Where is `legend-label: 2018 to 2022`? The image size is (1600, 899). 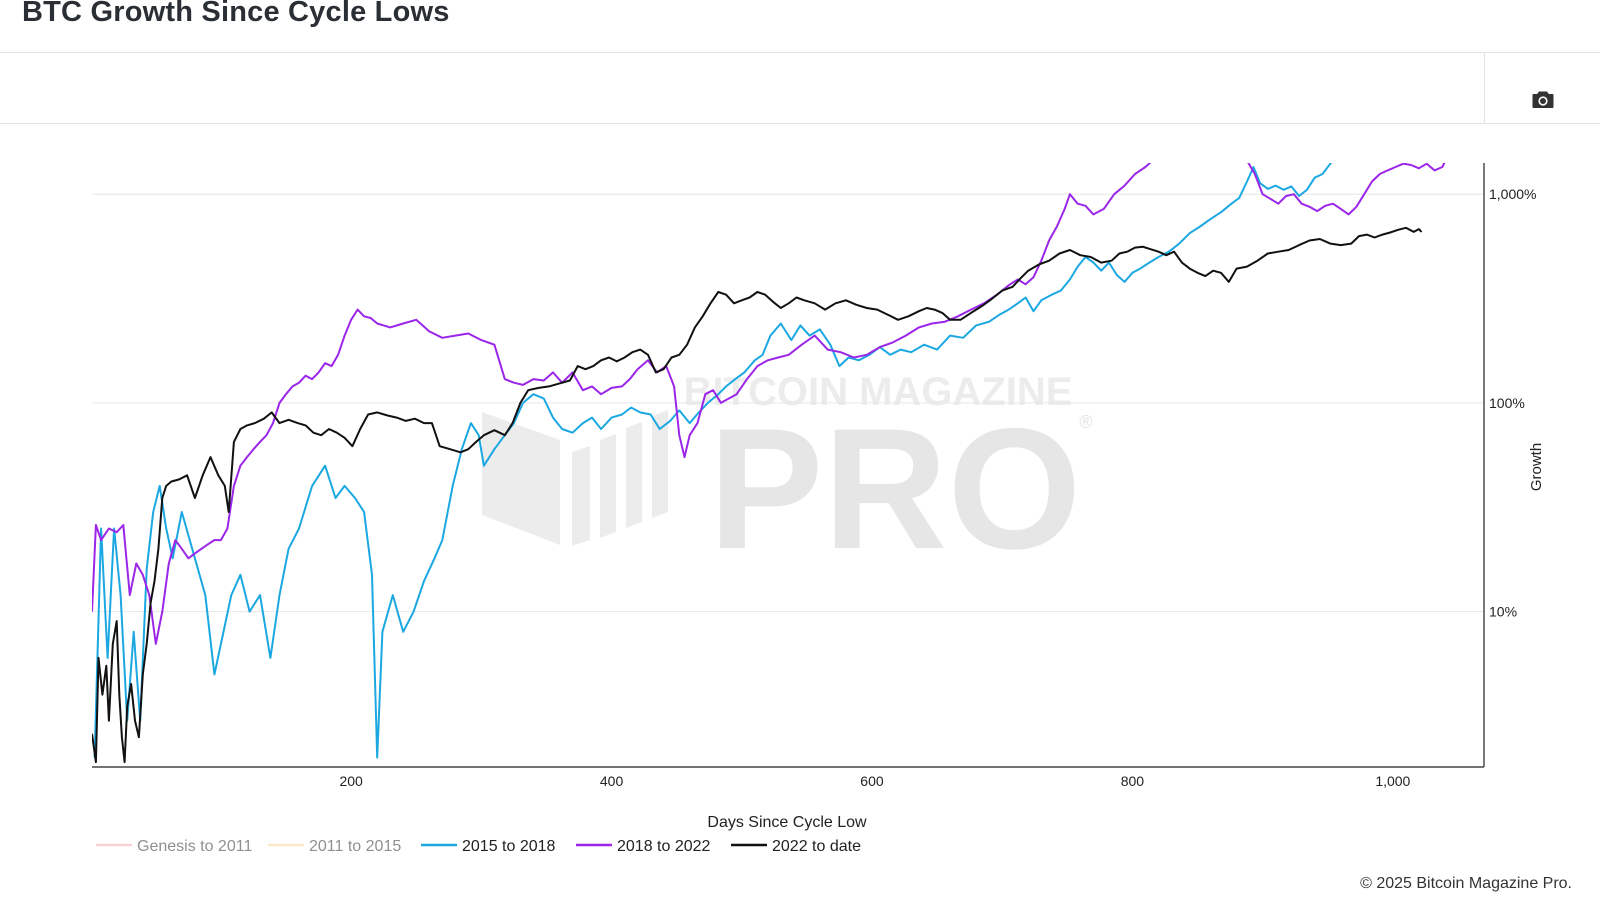
legend-label: 2018 to 2022 is located at coordinates (664, 846).